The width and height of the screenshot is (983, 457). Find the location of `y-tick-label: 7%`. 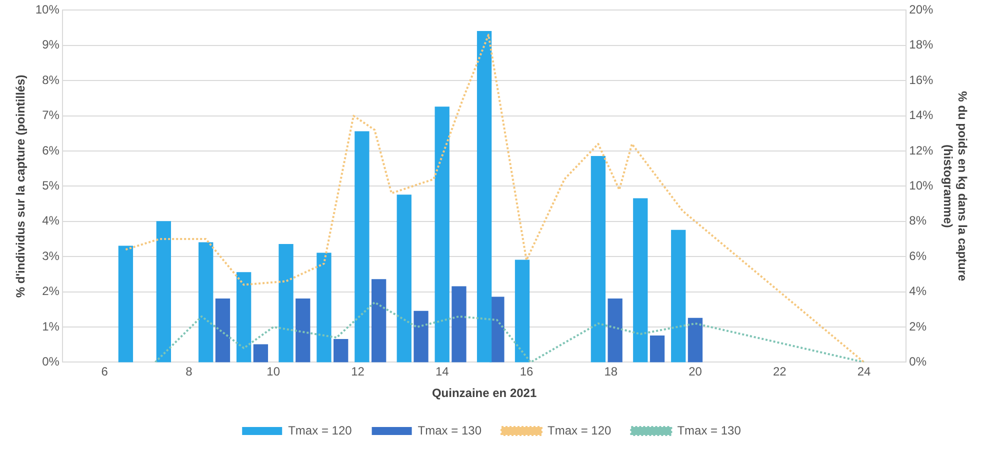

y-tick-label: 7% is located at coordinates (51, 115).